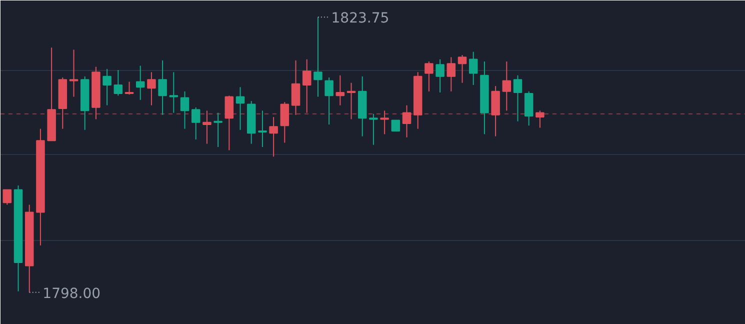 The height and width of the screenshot is (324, 745). Describe the element at coordinates (71, 294) in the screenshot. I see `annotation: 1798.00` at that location.